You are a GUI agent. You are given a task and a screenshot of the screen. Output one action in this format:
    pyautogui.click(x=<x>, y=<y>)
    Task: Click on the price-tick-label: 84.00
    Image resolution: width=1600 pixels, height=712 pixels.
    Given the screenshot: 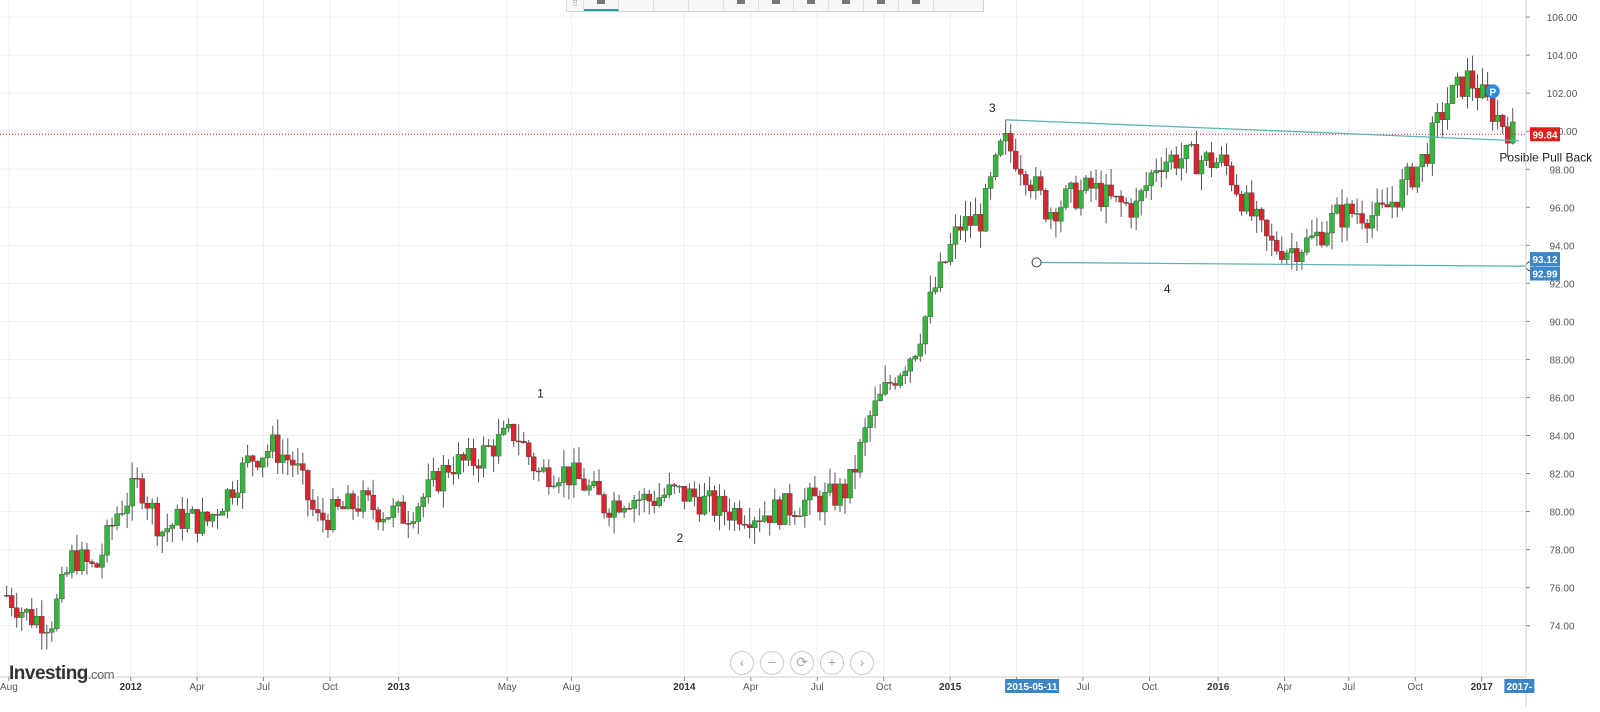 What is the action you would take?
    pyautogui.click(x=1561, y=436)
    